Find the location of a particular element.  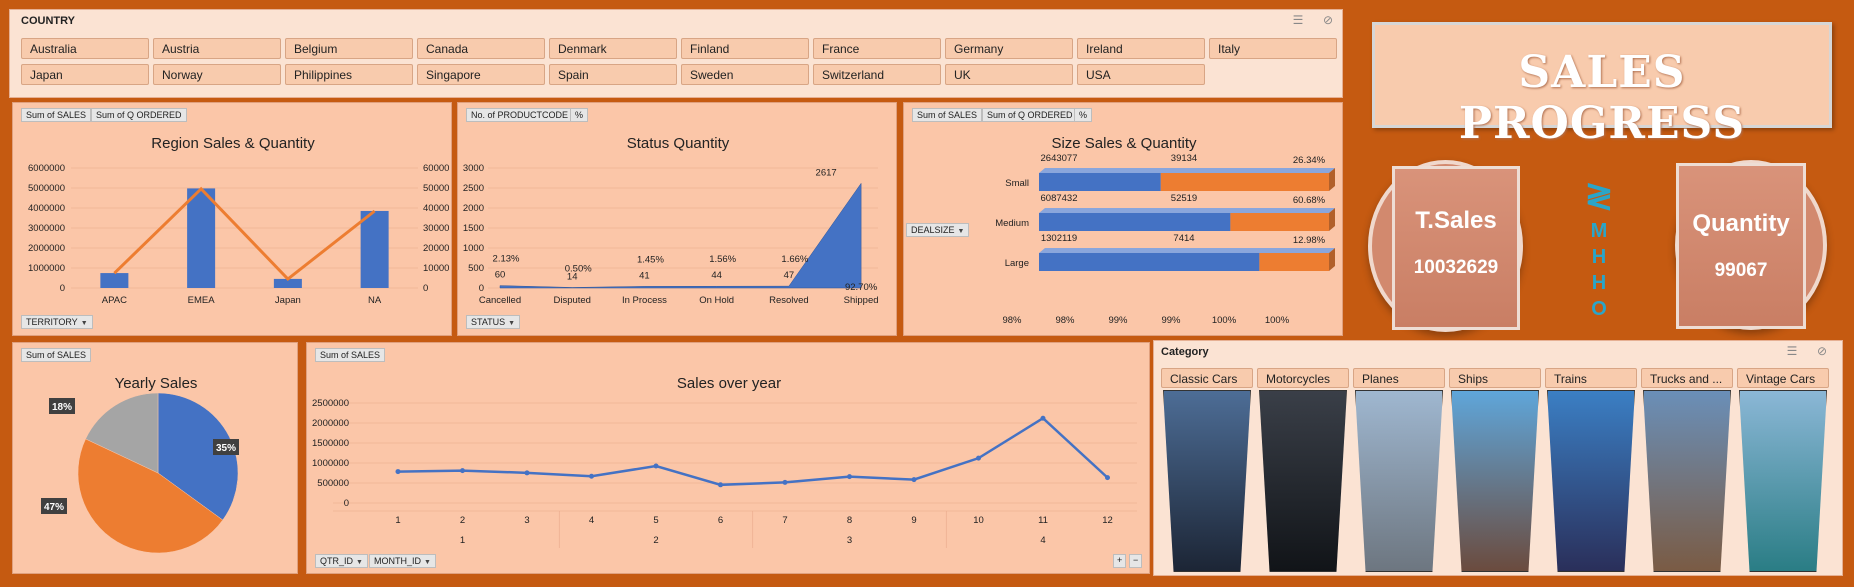

dealsize-filter-button: DEALSIZE ▼ is located at coordinates (938, 230).